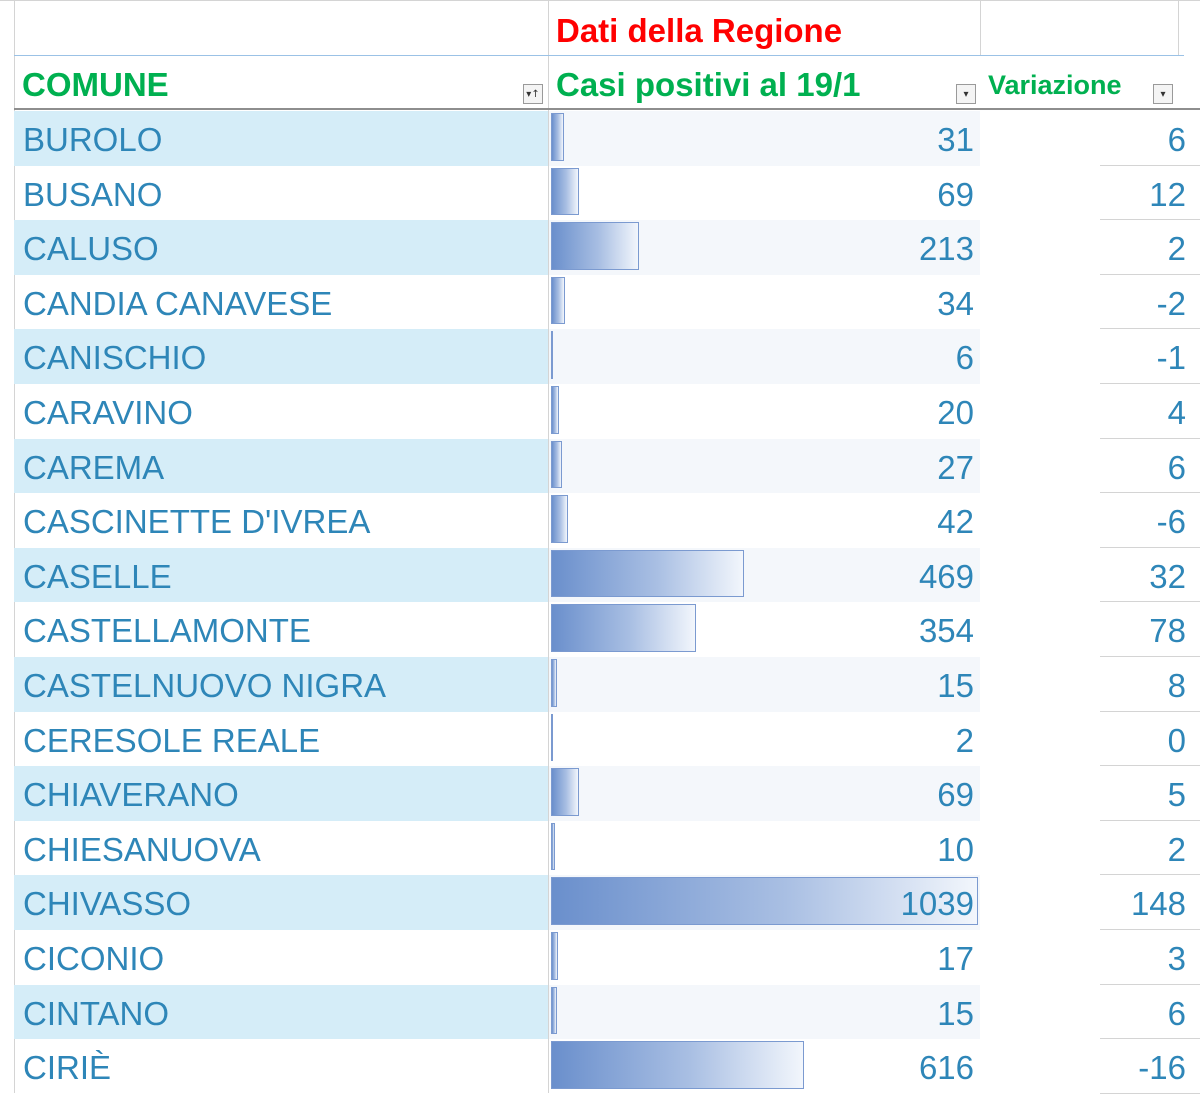  Describe the element at coordinates (281, 247) in the screenshot. I see `cell-comune: CALUSO` at that location.